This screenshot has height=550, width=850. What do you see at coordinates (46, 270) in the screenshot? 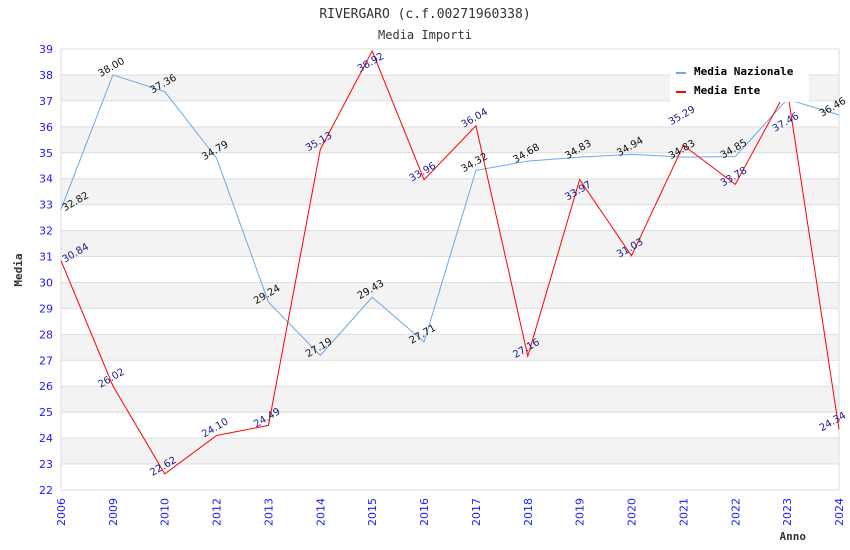
I see `y-axis-ticks: 22 23 24 25 26 27 28 29 30 31 32 33 34 35 36 37 38 39` at bounding box center [46, 270].